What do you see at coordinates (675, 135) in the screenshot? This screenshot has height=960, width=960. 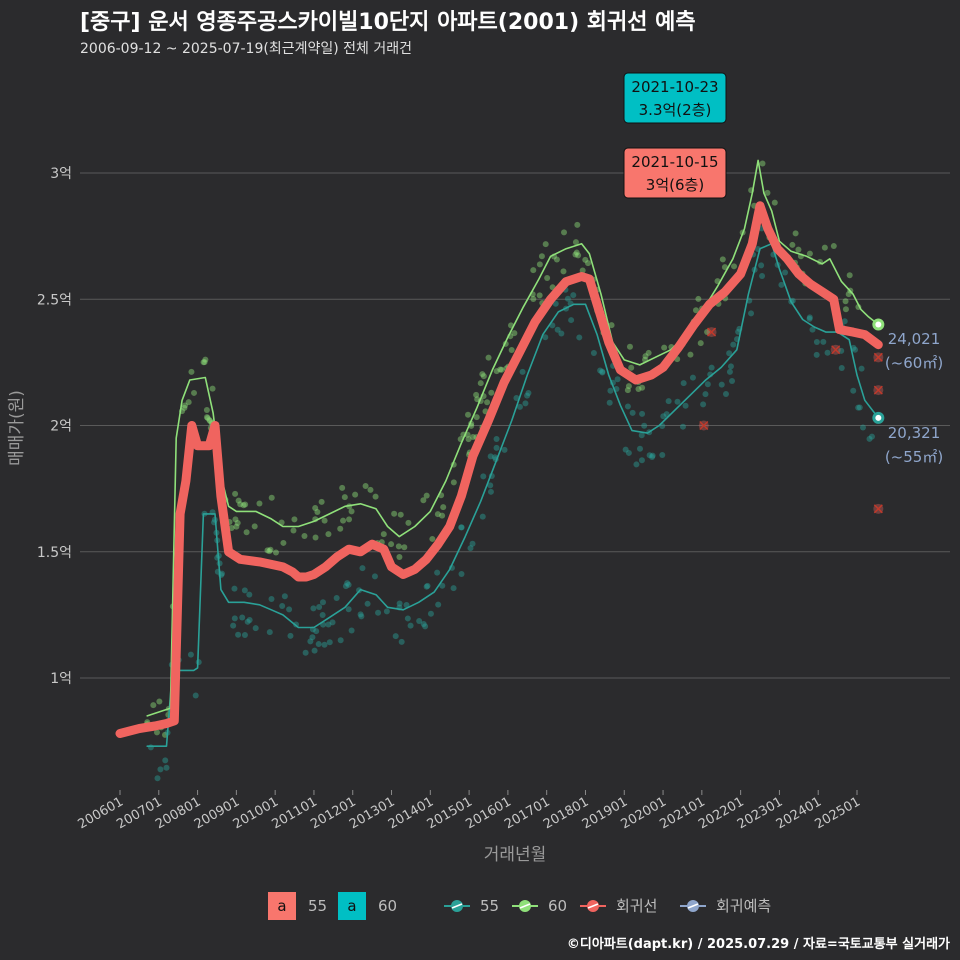 I see `annotations: 2021-10-23 3.3억(2층) 2021-10-15 3억(6층)` at bounding box center [675, 135].